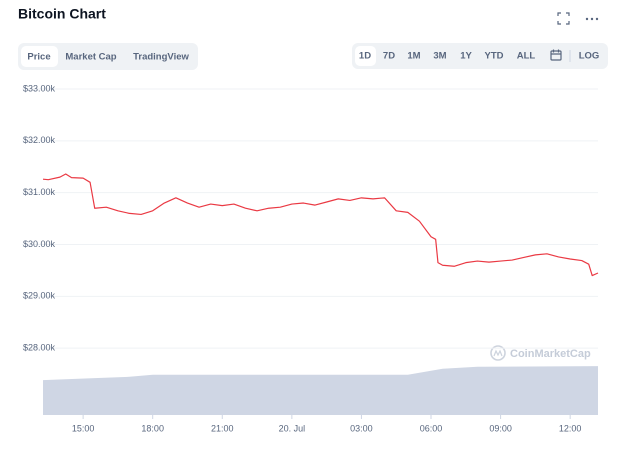 This screenshot has height=449, width=626. What do you see at coordinates (39, 244) in the screenshot?
I see `y-tick-label: $30.00k` at bounding box center [39, 244].